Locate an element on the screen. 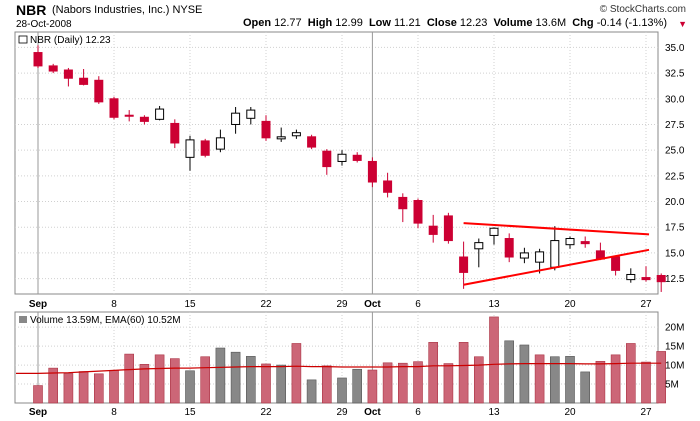 The image size is (700, 421). date-tick-label: Oct is located at coordinates (372, 304).